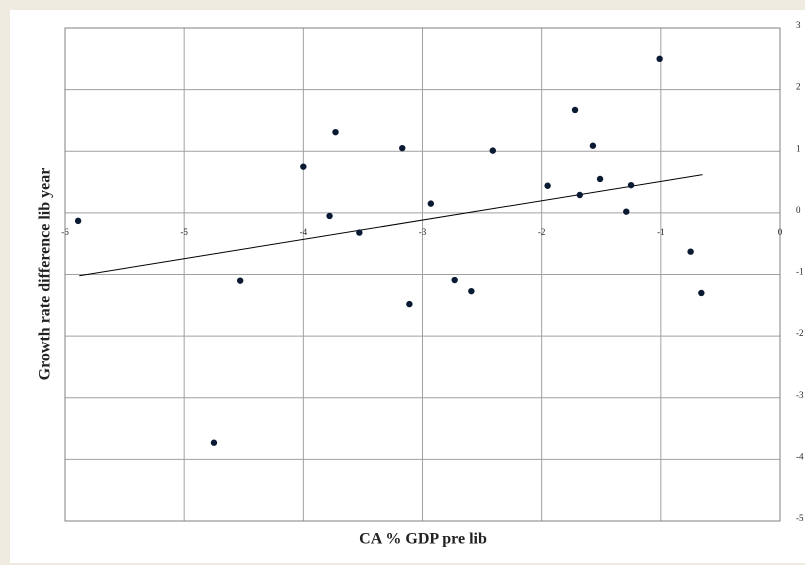  What do you see at coordinates (798, 25) in the screenshot?
I see `y-tick-label: 3` at bounding box center [798, 25].